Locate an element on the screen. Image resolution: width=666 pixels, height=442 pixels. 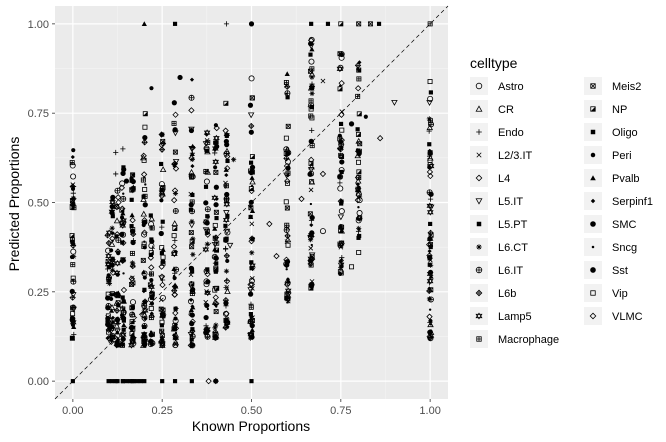
legend-item: Lamp5 is located at coordinates (501, 316).